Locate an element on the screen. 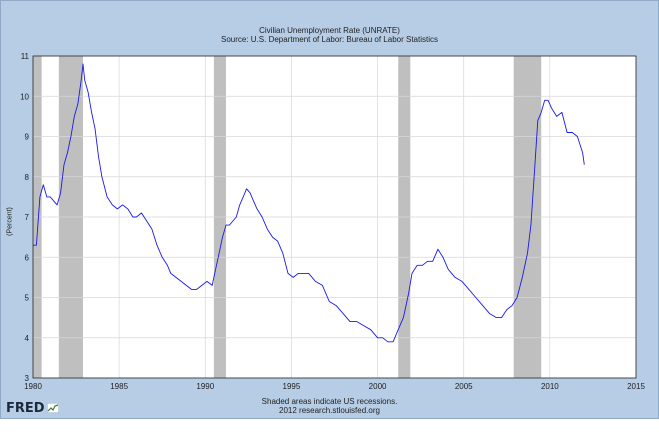 This screenshot has height=439, width=659. x-tick-label: 1990 is located at coordinates (205, 386).